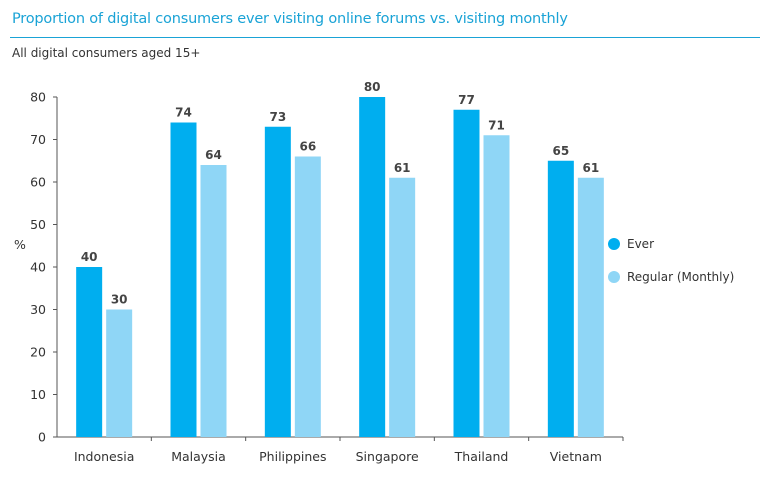 Image resolution: width=778 pixels, height=482 pixels. Describe the element at coordinates (119, 300) in the screenshot. I see `data-label: 30` at that location.